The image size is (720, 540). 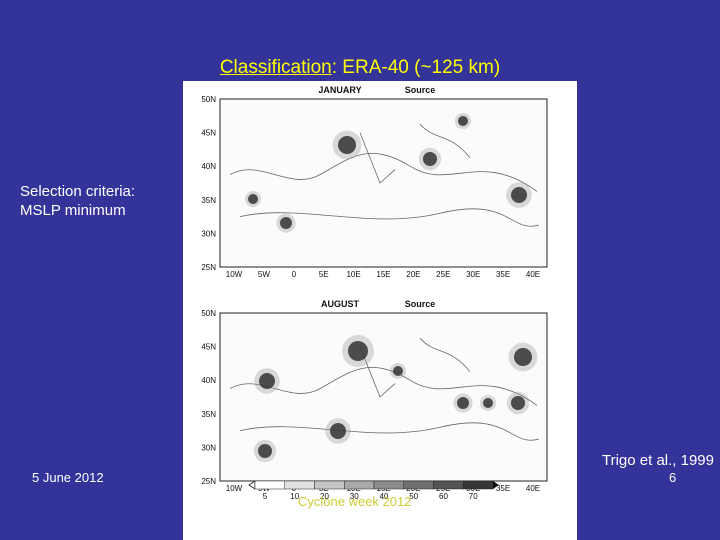 I want to click on lon-tick-label: 5E, so click(x=324, y=274).